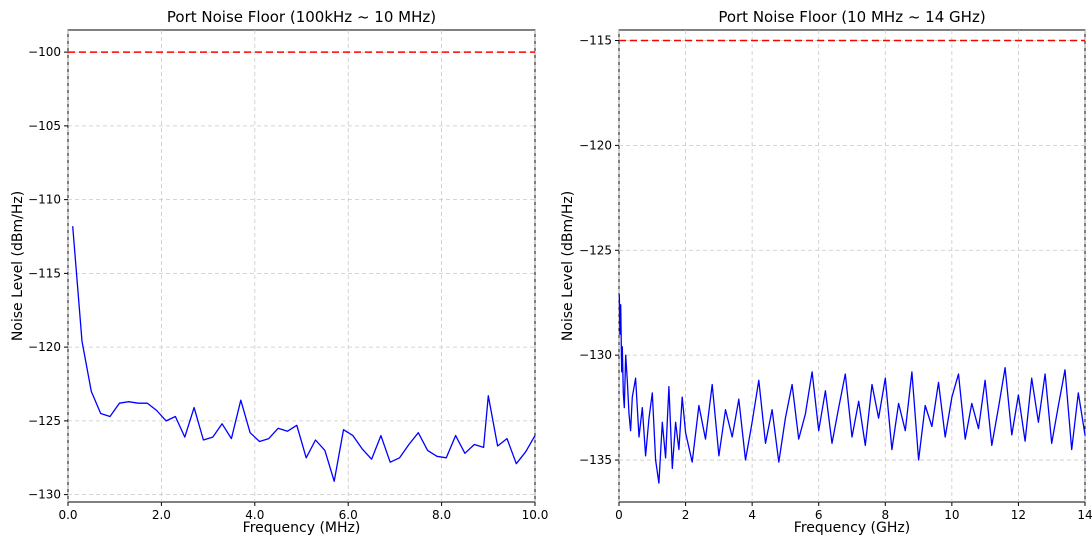  I want to click on left-x-tick-label: 2.0, so click(161, 515).